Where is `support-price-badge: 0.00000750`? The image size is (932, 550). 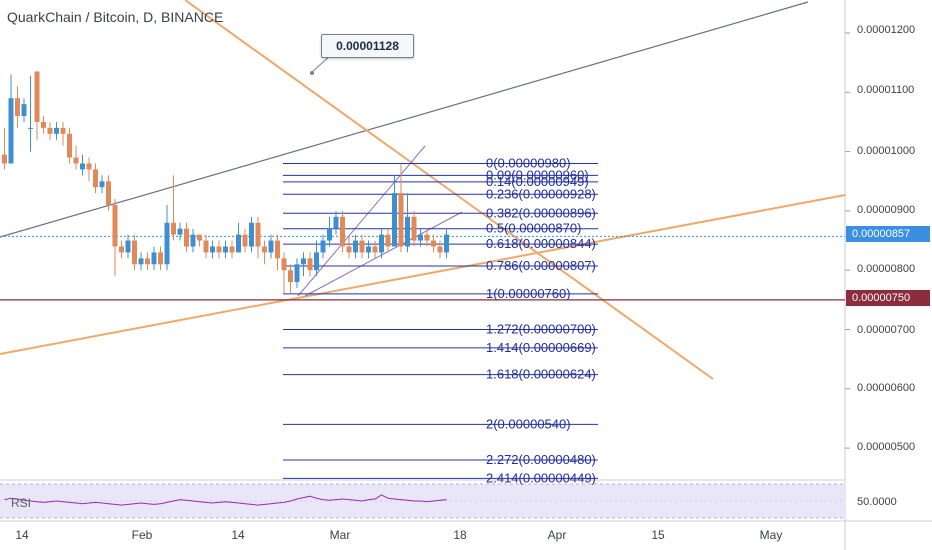
support-price-badge: 0.00000750 is located at coordinates (888, 298).